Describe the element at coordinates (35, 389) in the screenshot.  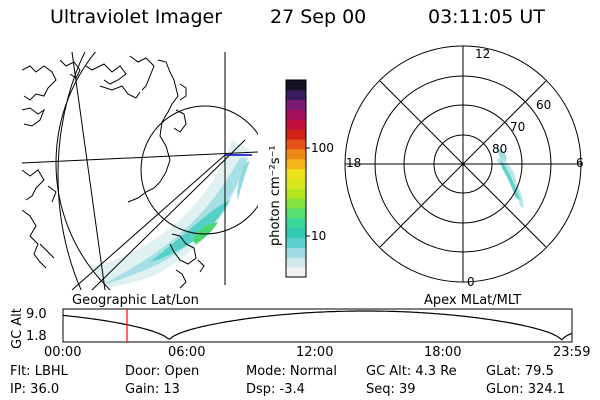
I see `status-ip: IP: 36.0` at that location.